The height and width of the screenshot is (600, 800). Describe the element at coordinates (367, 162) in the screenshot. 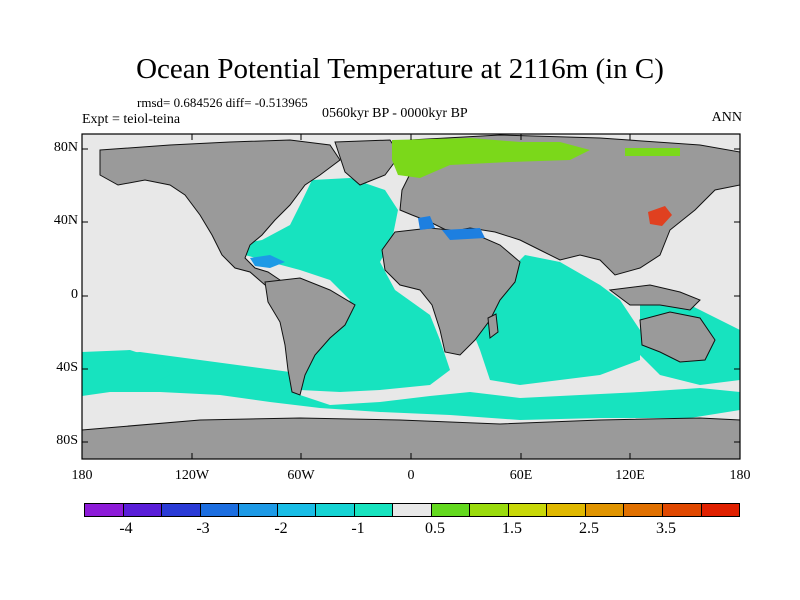

I see `greenland` at that location.